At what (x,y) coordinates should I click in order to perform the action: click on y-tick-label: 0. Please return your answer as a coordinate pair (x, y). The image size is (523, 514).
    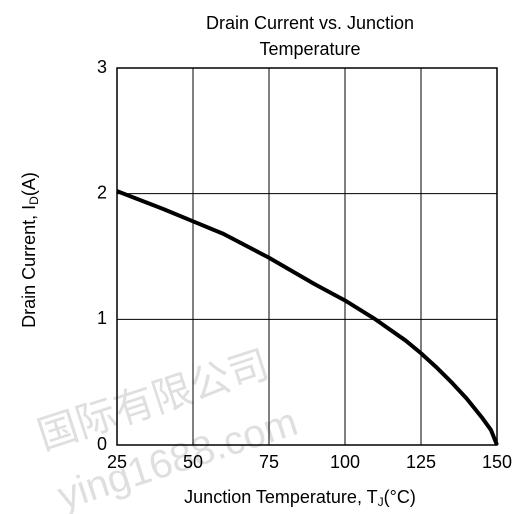
    Looking at the image, I should click on (102, 444).